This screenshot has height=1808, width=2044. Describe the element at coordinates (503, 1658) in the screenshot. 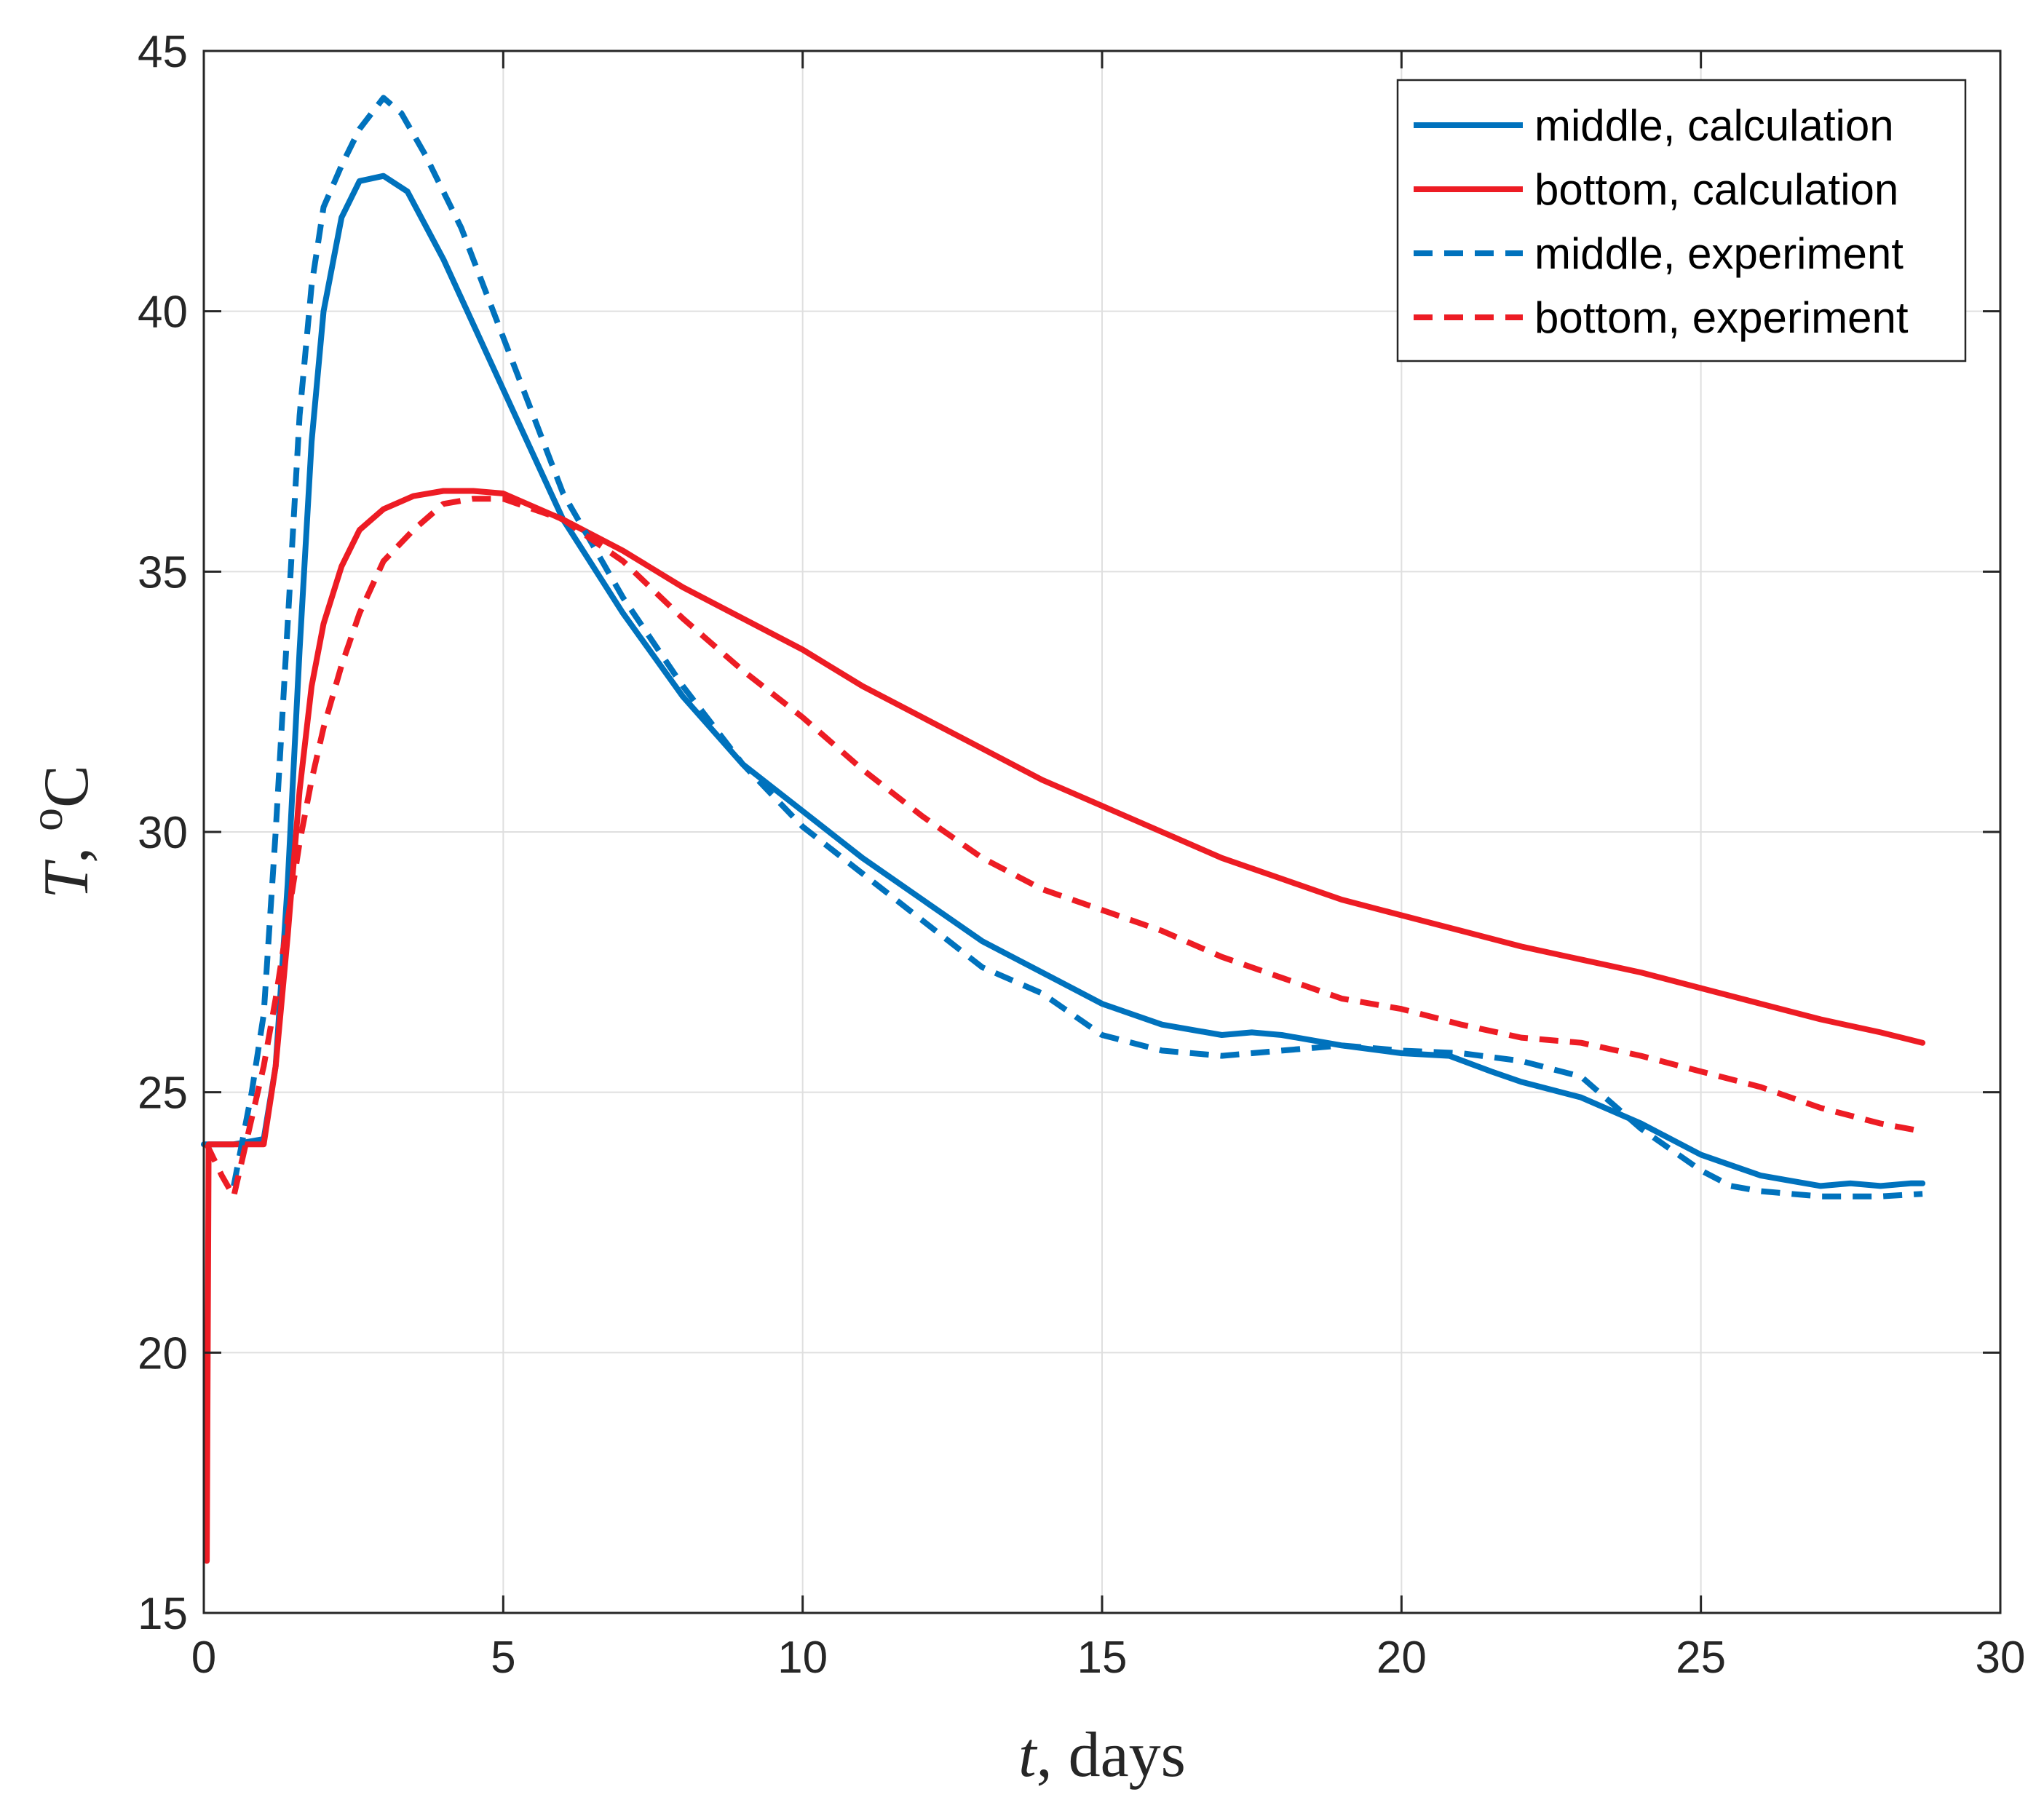

I see `x-tick-label: 5` at that location.